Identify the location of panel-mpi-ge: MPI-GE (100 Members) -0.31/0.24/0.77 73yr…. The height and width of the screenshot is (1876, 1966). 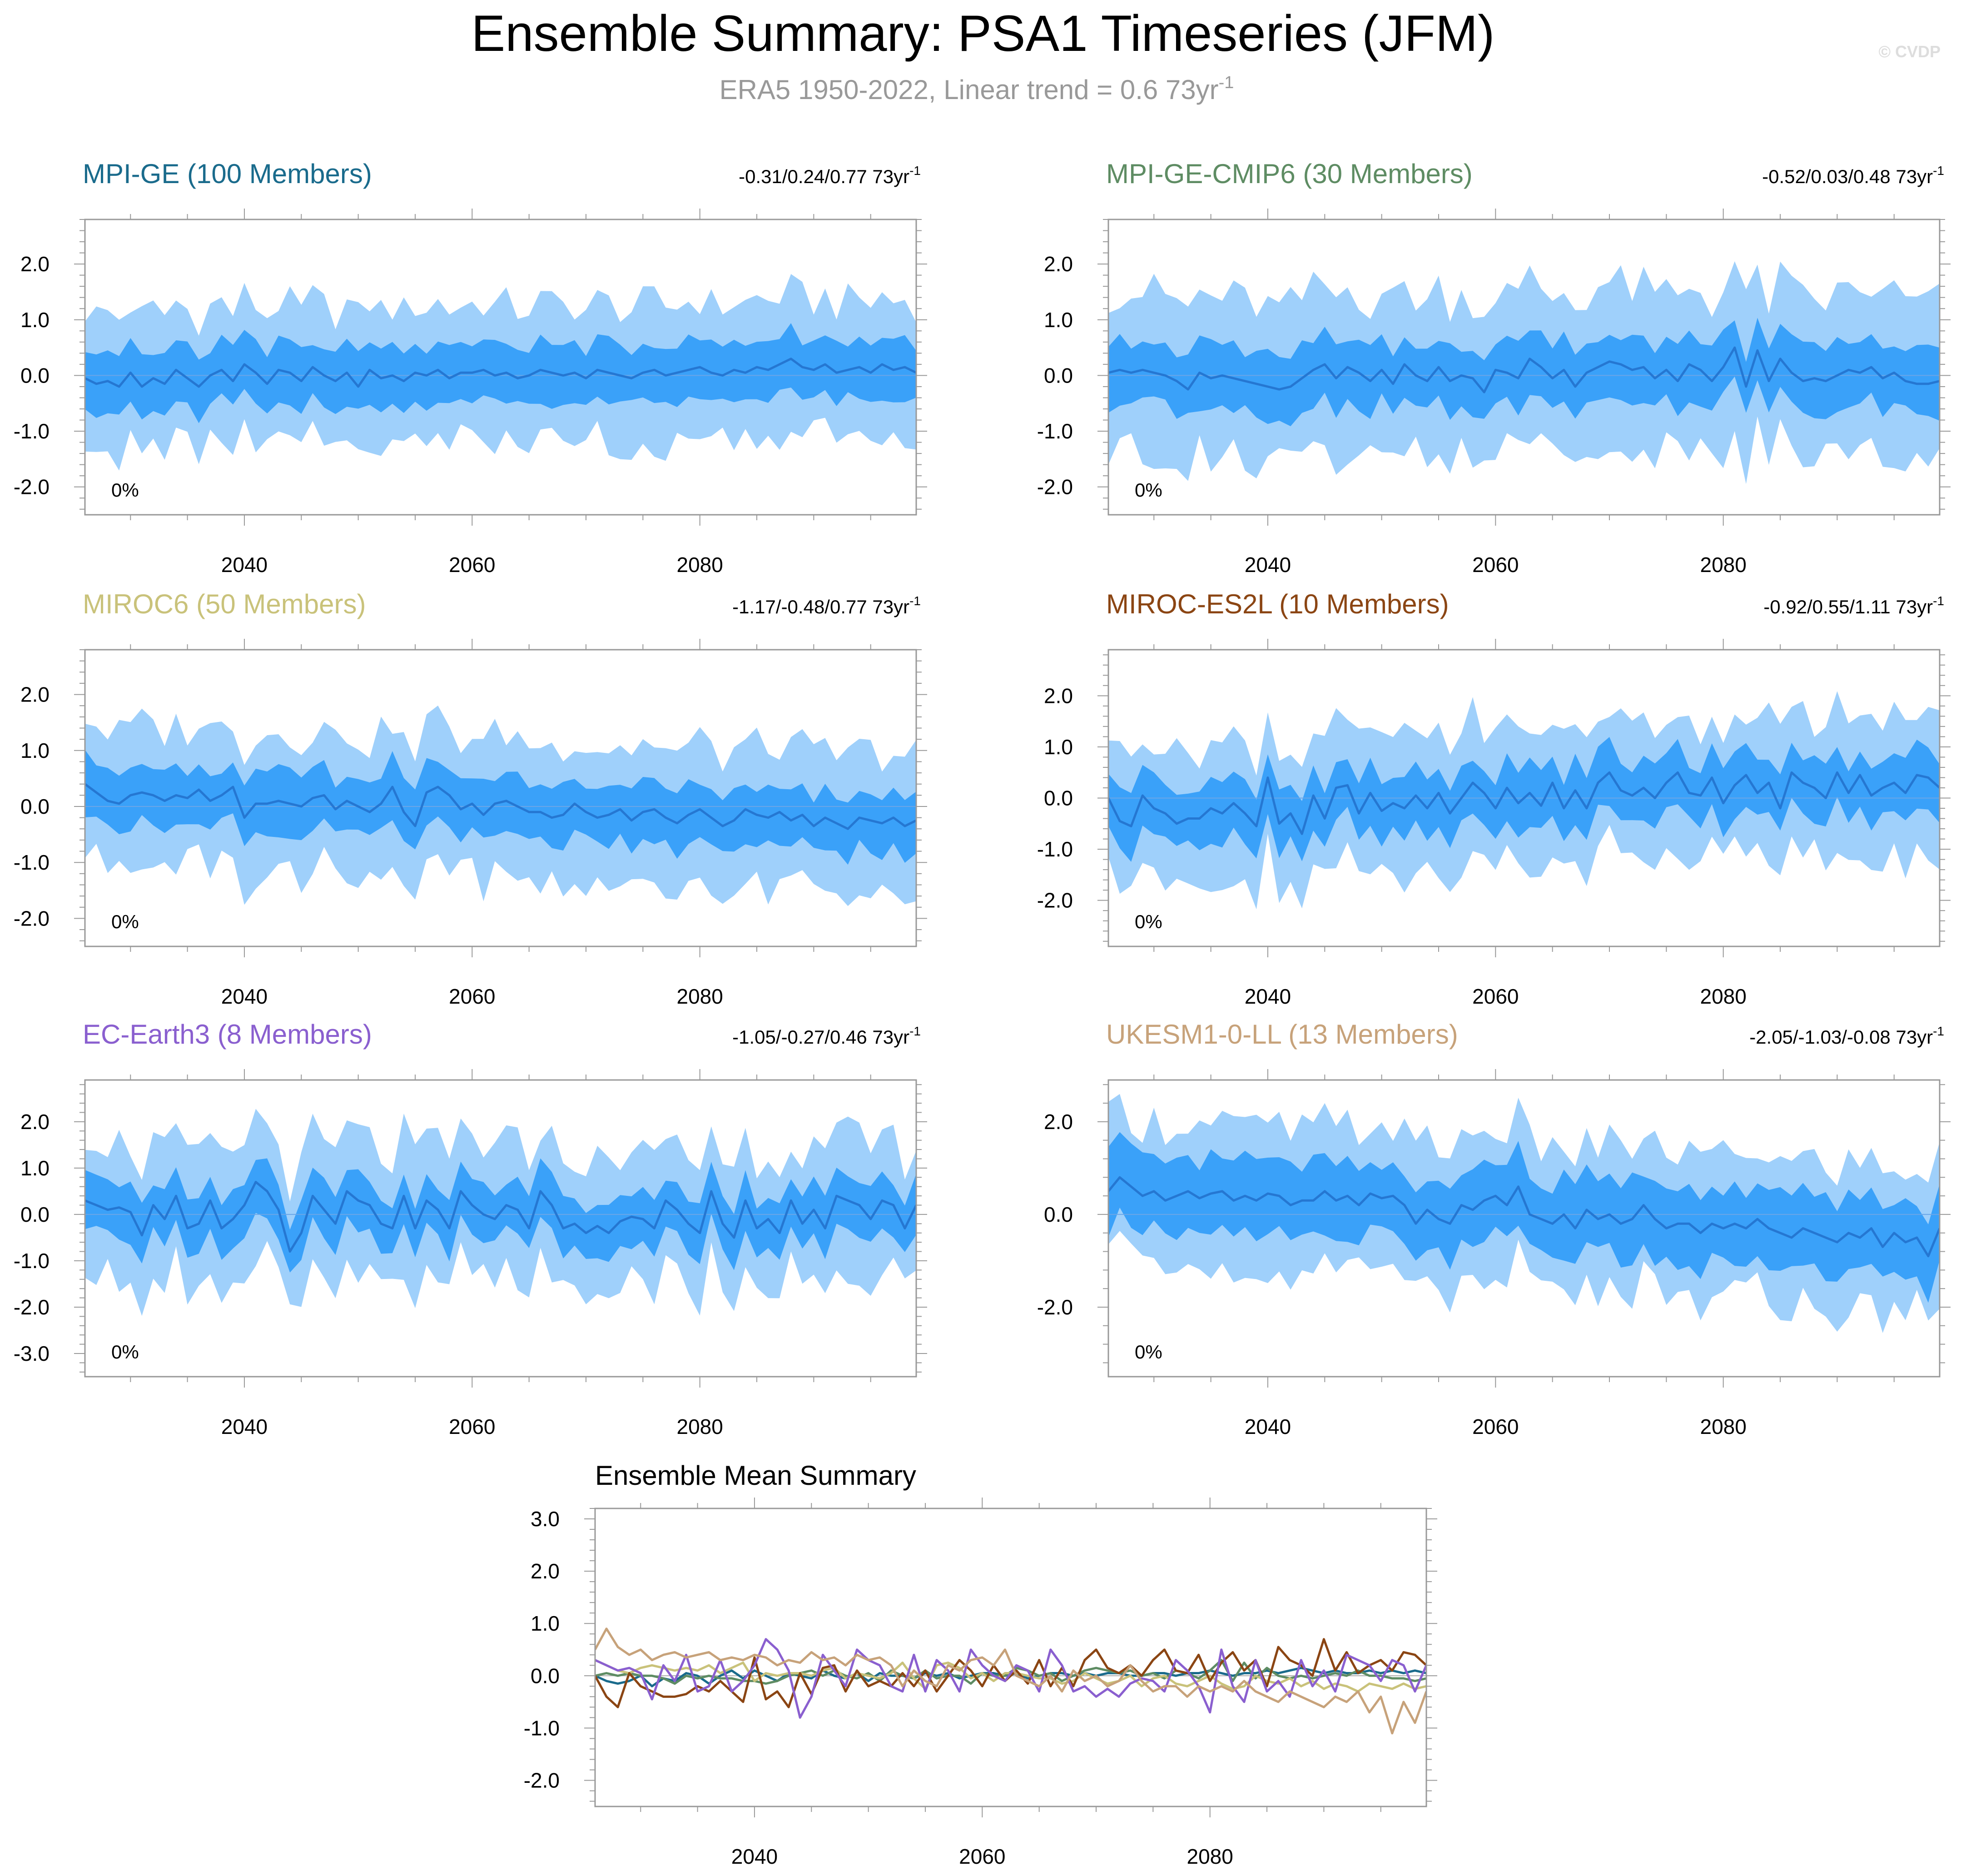
(470, 368).